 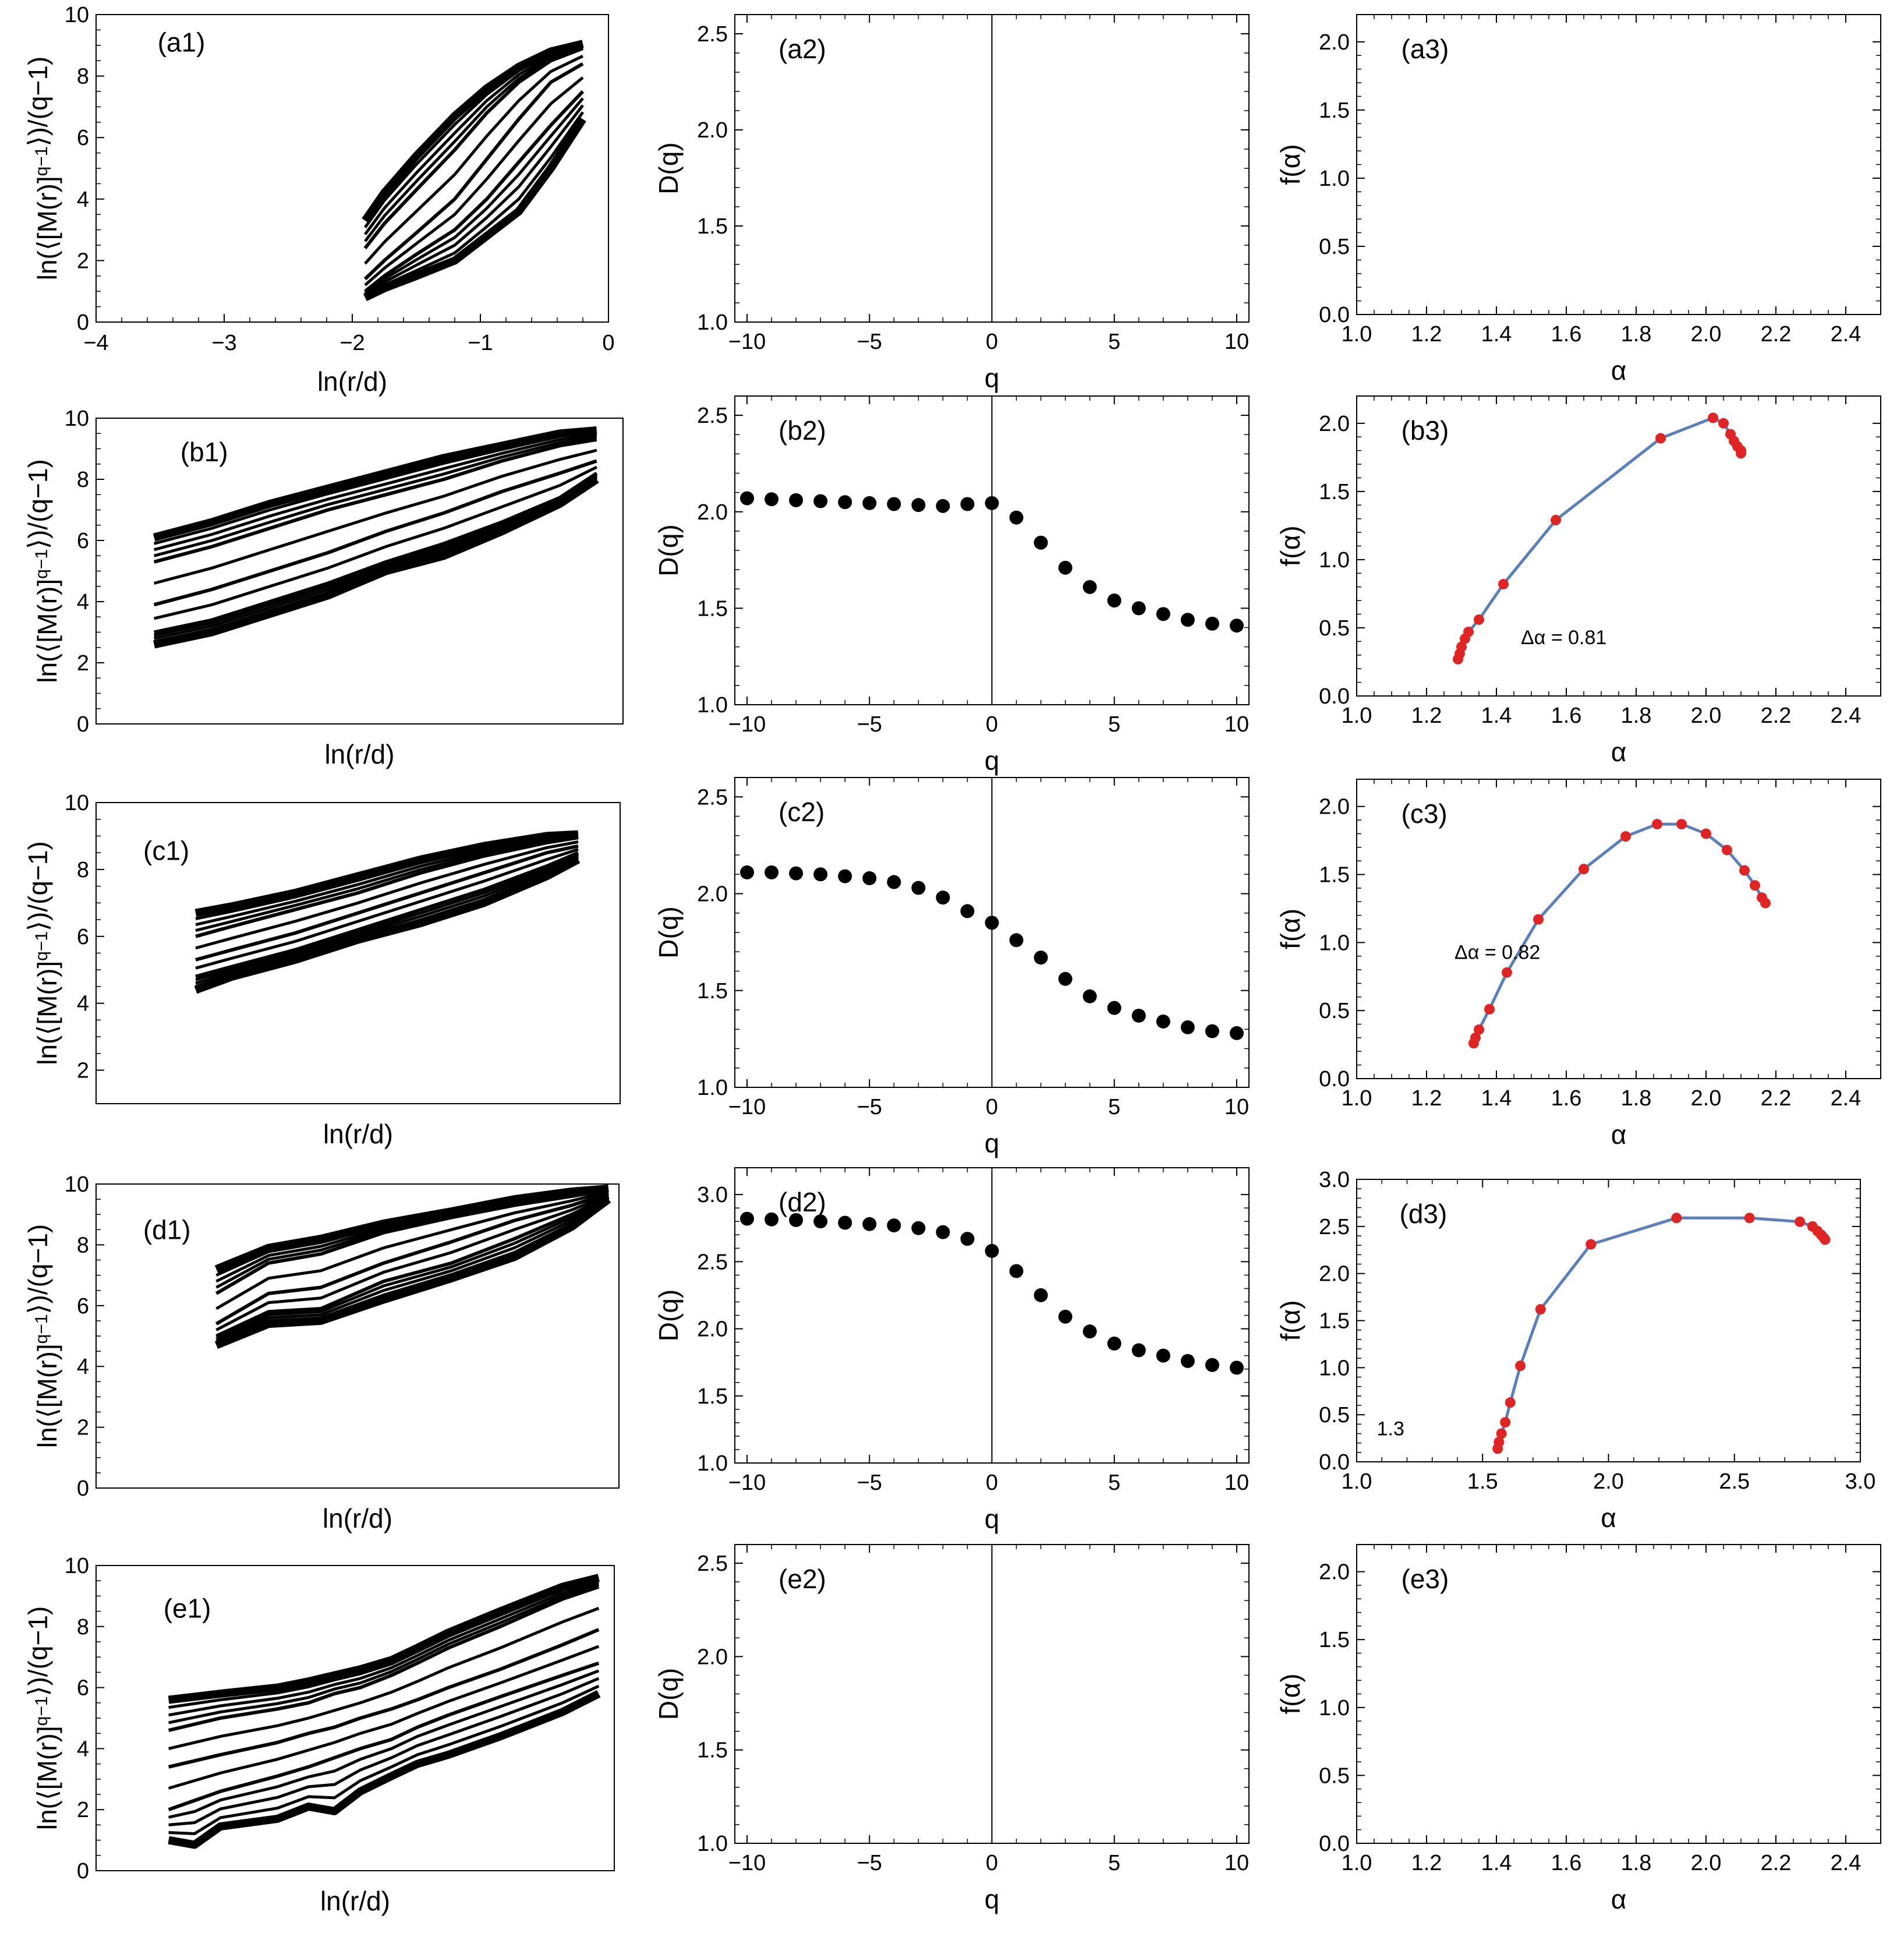 What do you see at coordinates (1619, 752) in the screenshot?
I see `x-axis-label-b3: α` at bounding box center [1619, 752].